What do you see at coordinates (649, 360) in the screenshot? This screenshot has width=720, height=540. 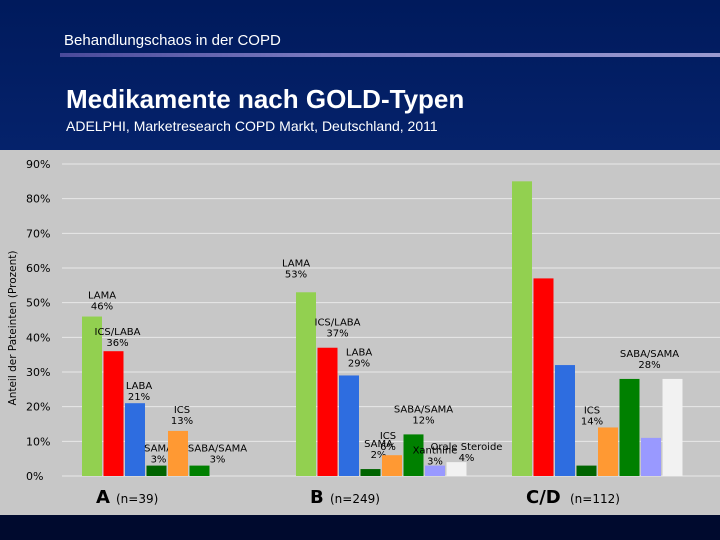 I see `data-label: SABA/SAMA 28%` at bounding box center [649, 360].